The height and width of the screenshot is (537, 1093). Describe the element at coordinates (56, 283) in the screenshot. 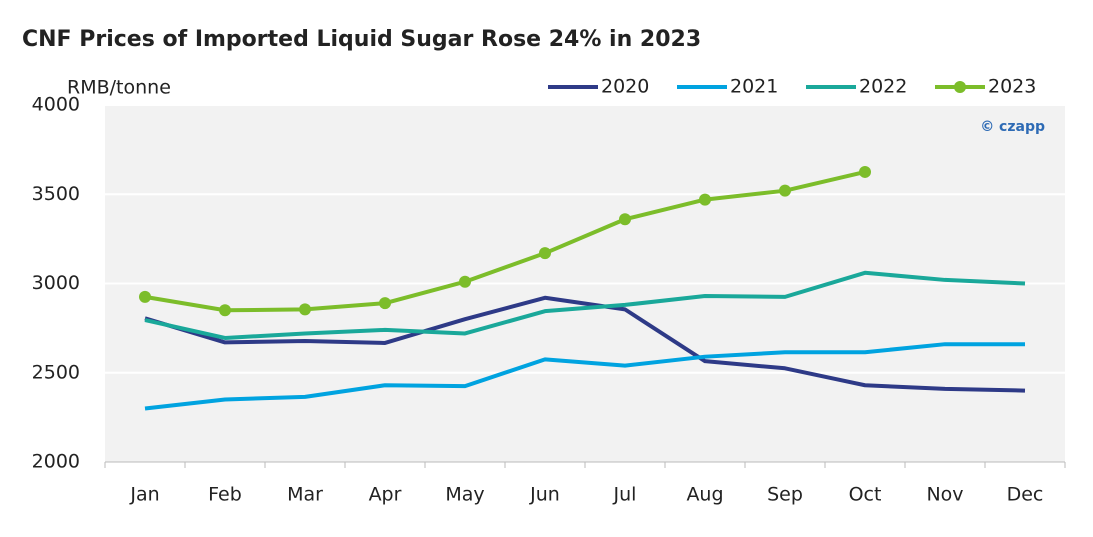

I see `y-tick-label: 3000` at that location.